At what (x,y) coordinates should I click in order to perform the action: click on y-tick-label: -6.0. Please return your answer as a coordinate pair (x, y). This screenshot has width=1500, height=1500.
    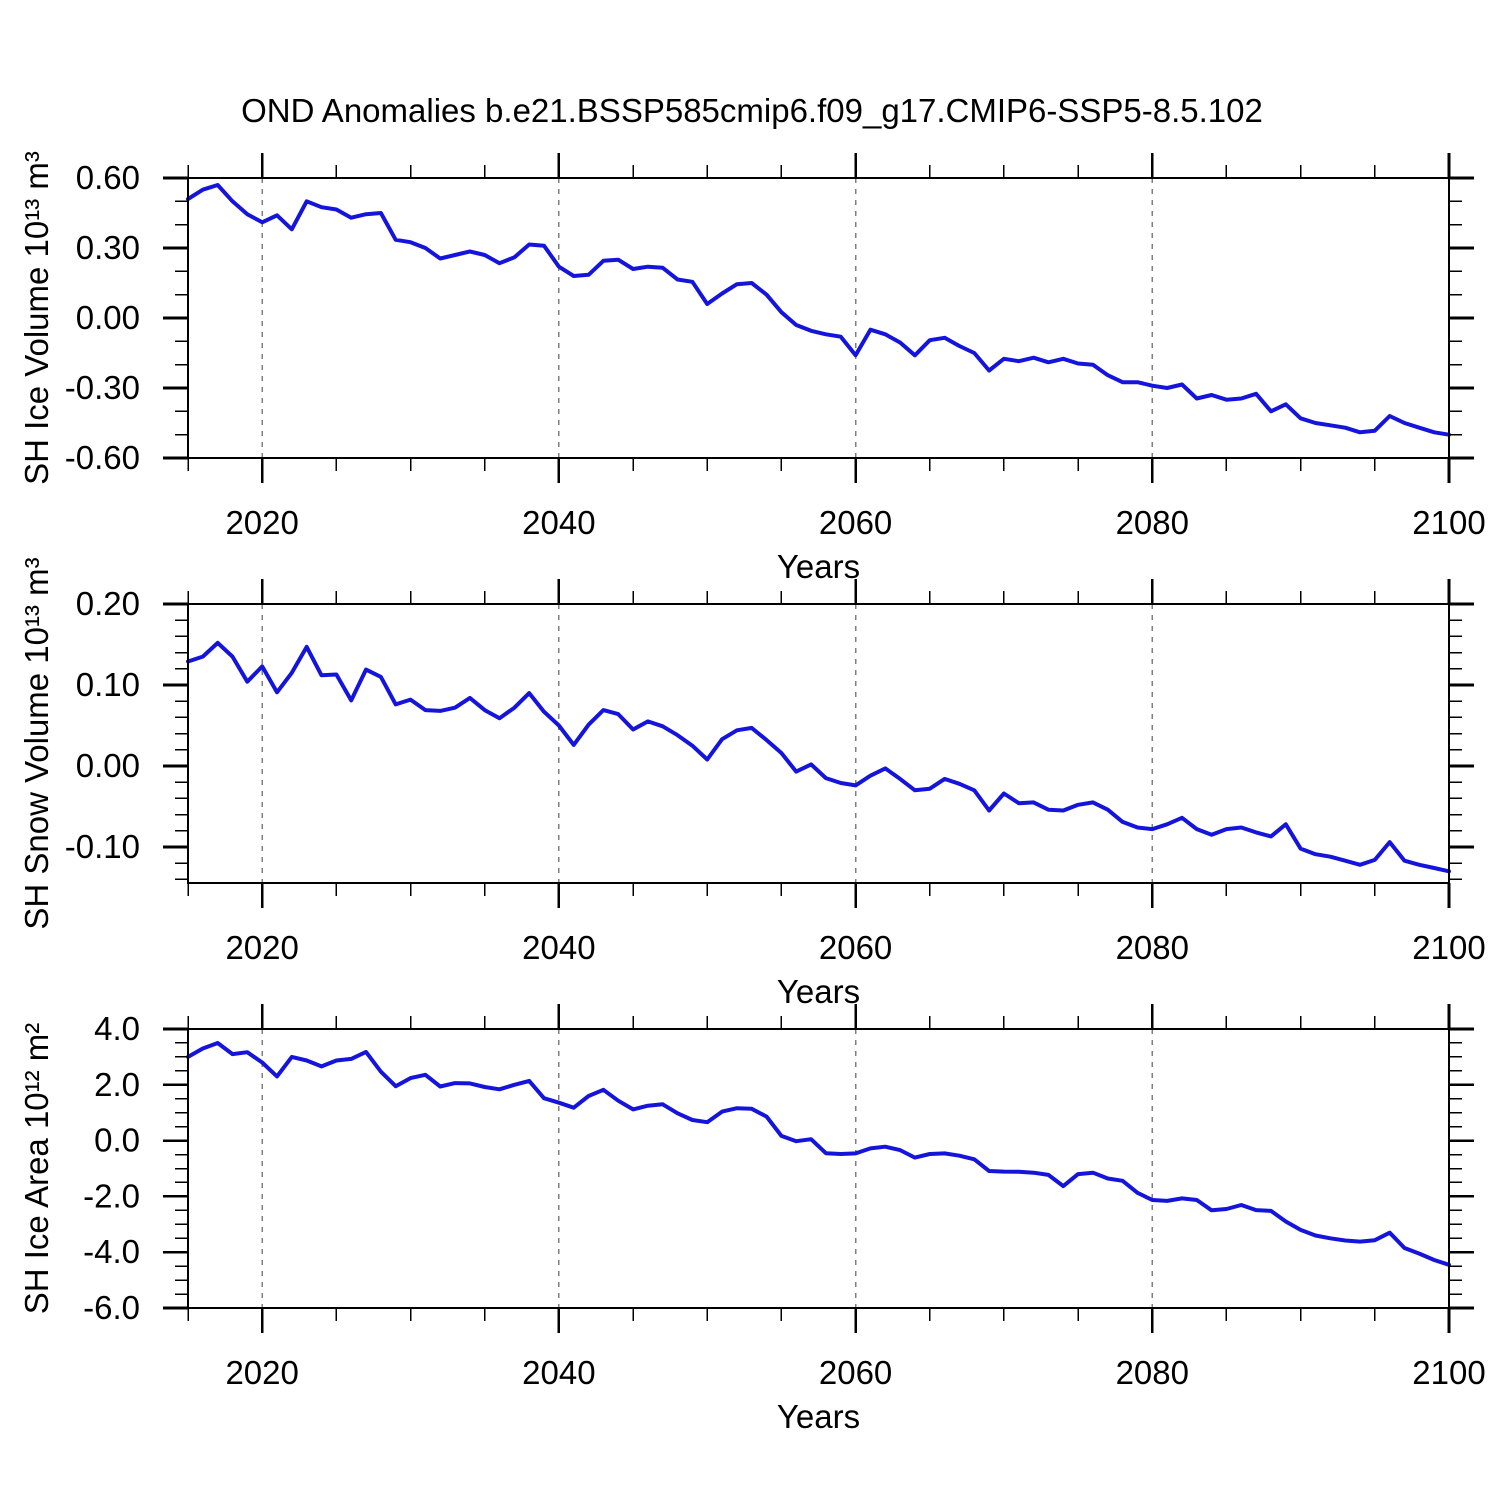
    Looking at the image, I should click on (111, 1307).